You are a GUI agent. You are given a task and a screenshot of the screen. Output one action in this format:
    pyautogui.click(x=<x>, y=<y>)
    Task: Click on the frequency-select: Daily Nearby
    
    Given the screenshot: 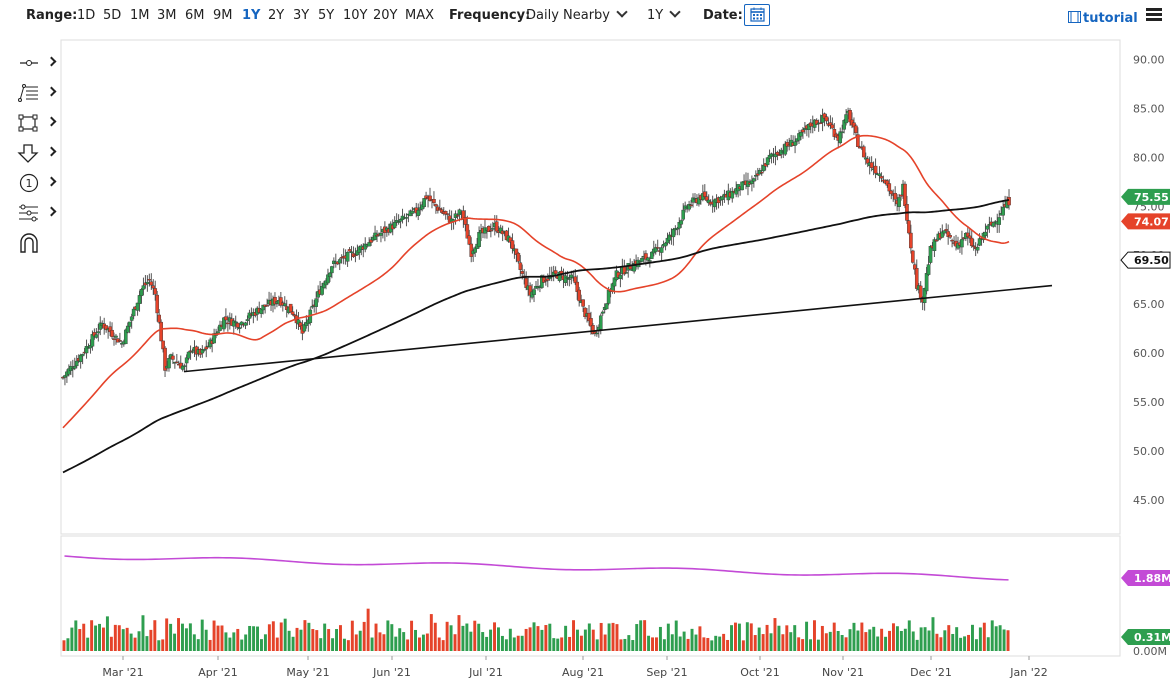 What is the action you would take?
    pyautogui.click(x=577, y=14)
    